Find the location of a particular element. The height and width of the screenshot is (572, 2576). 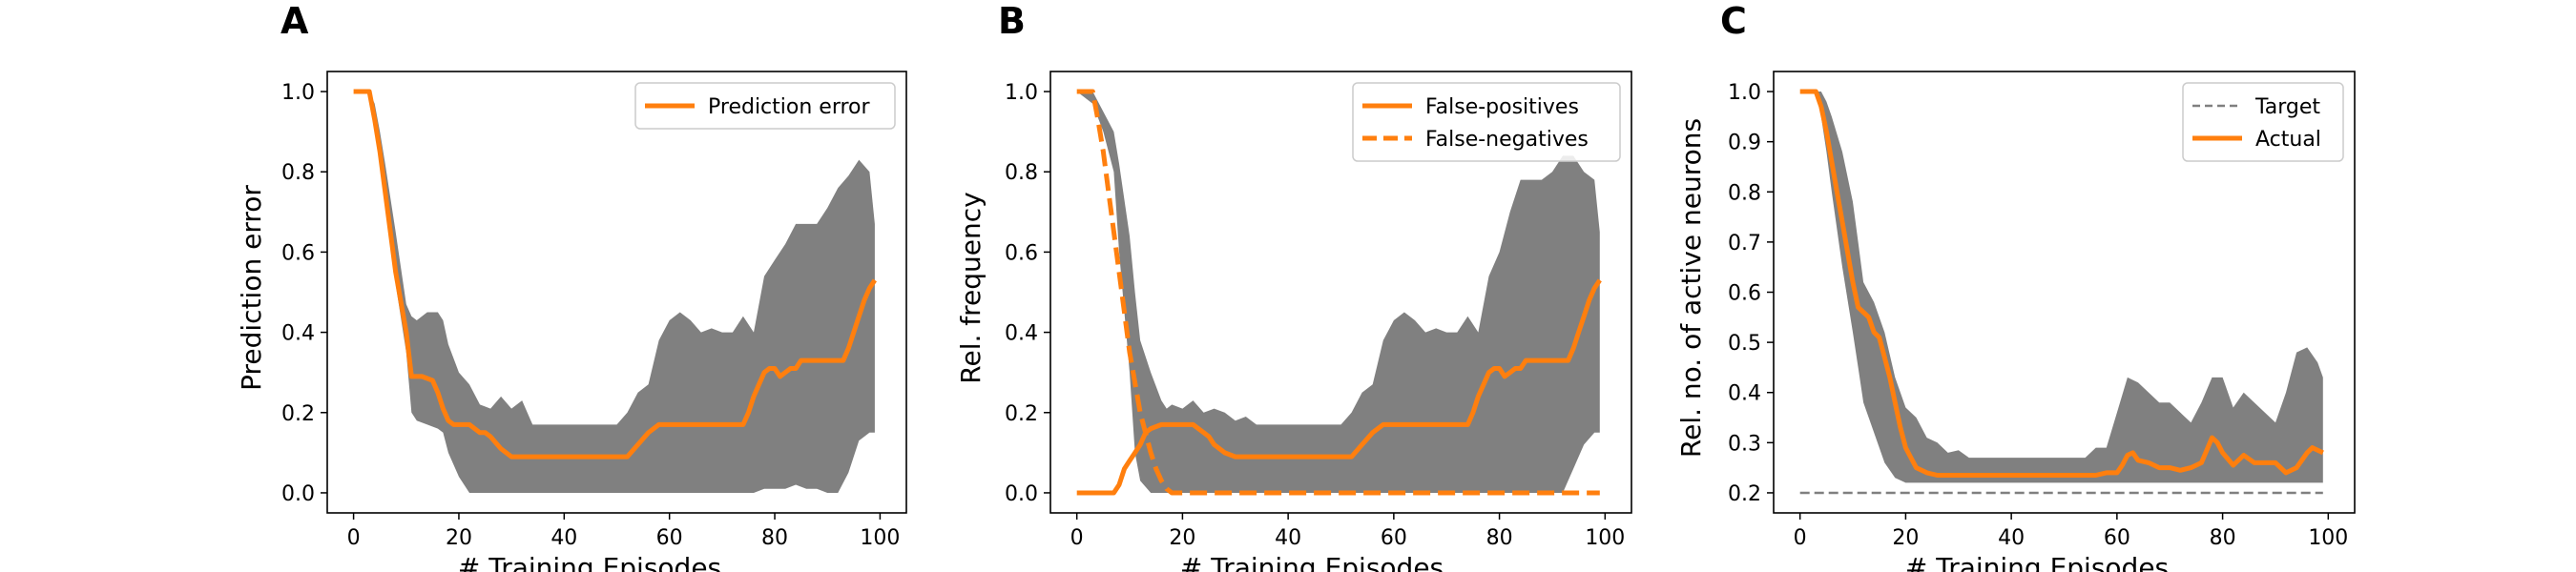

panel-a-range-band is located at coordinates (614, 292).